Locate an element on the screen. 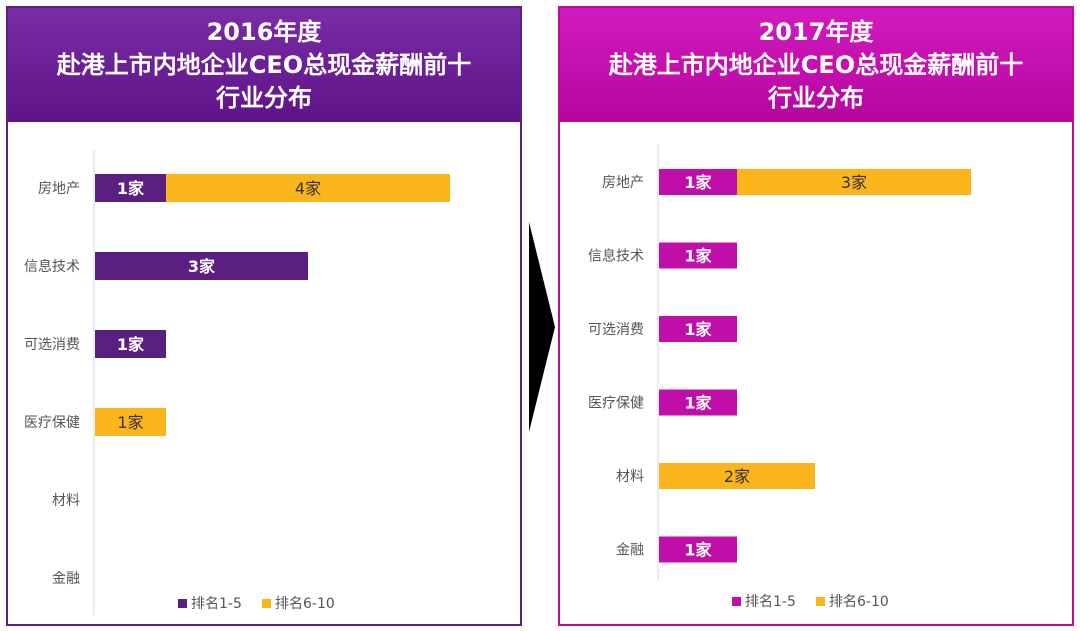 Image resolution: width=1080 pixels, height=631 pixels. title-line-1: 2016年度 is located at coordinates (264, 31).